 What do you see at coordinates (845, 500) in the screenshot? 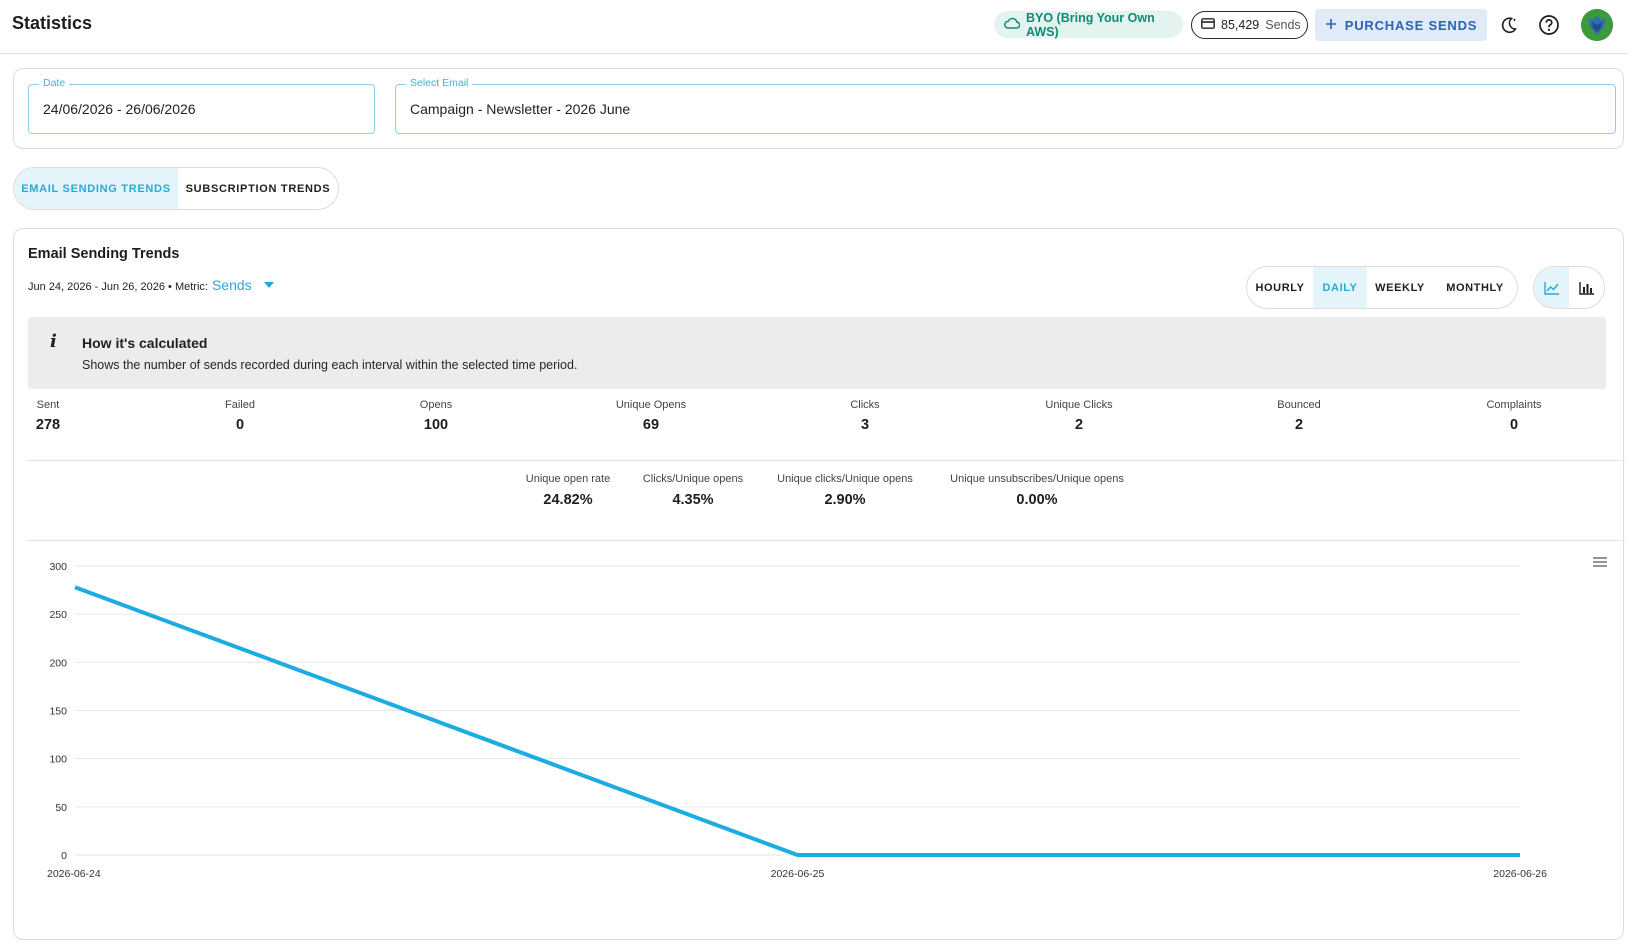
I see `rate-value: 2.90%` at bounding box center [845, 500].